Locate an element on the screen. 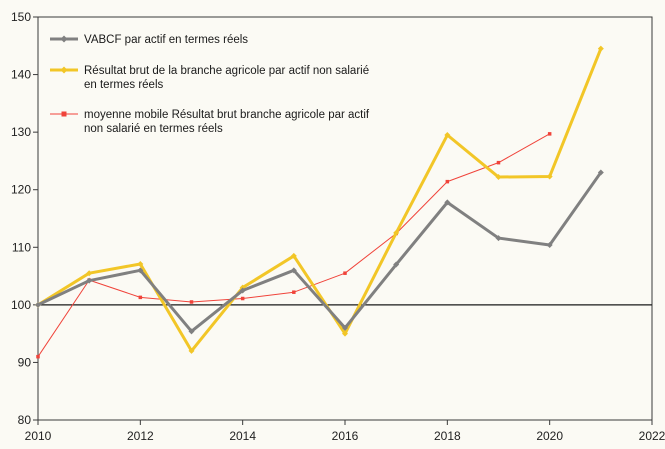 Image resolution: width=665 pixels, height=449 pixels. x-tick-label: 2012 is located at coordinates (140, 436).